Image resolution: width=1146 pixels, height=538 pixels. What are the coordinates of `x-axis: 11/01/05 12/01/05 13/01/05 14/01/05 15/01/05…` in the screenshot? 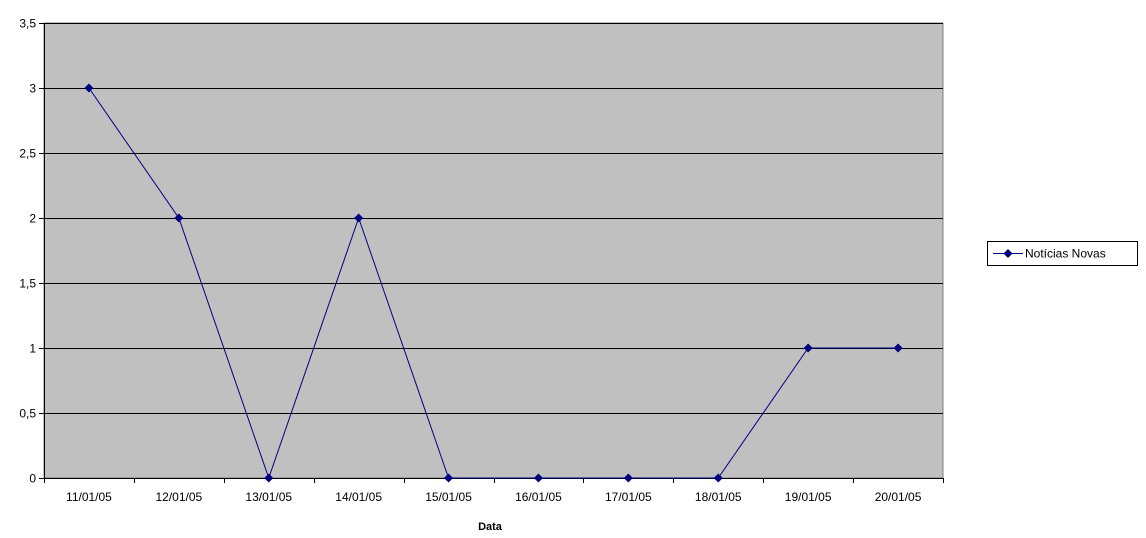 It's located at (494, 491).